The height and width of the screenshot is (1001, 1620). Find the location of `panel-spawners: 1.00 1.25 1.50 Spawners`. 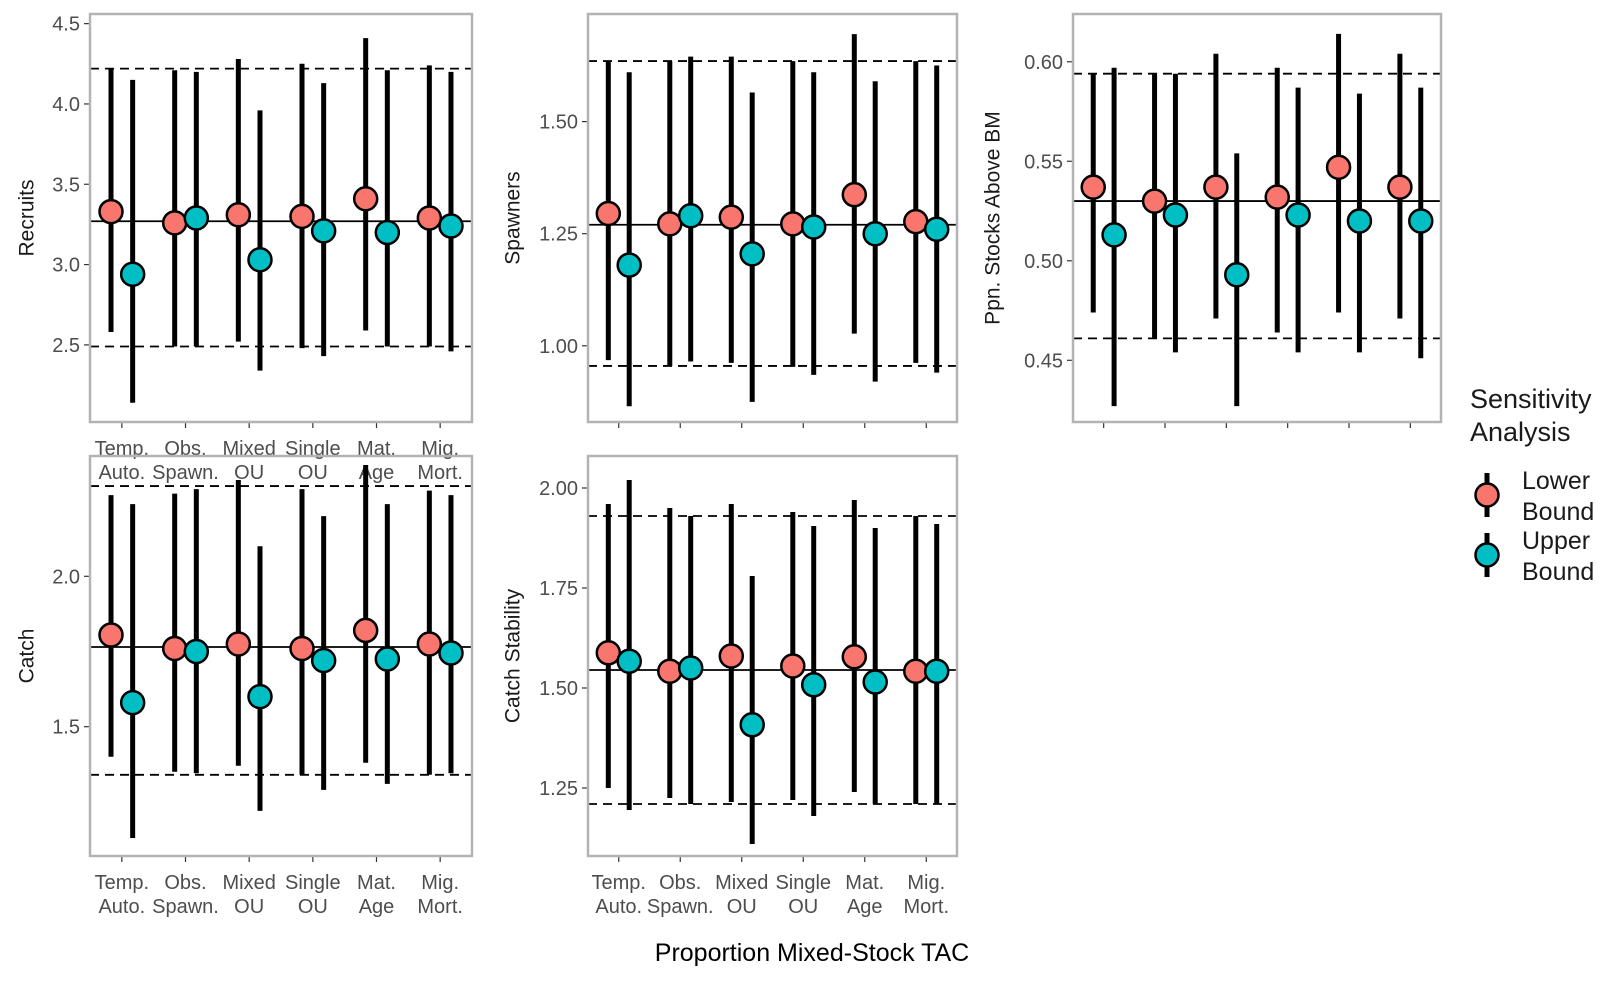

panel-spawners: 1.00 1.25 1.50 Spawners is located at coordinates (730, 220).